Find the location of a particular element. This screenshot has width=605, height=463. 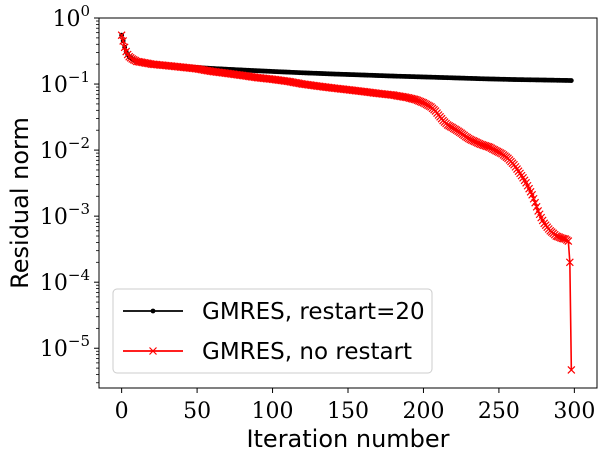

y-tick-label: 10⁻⁴ is located at coordinates (65, 281).